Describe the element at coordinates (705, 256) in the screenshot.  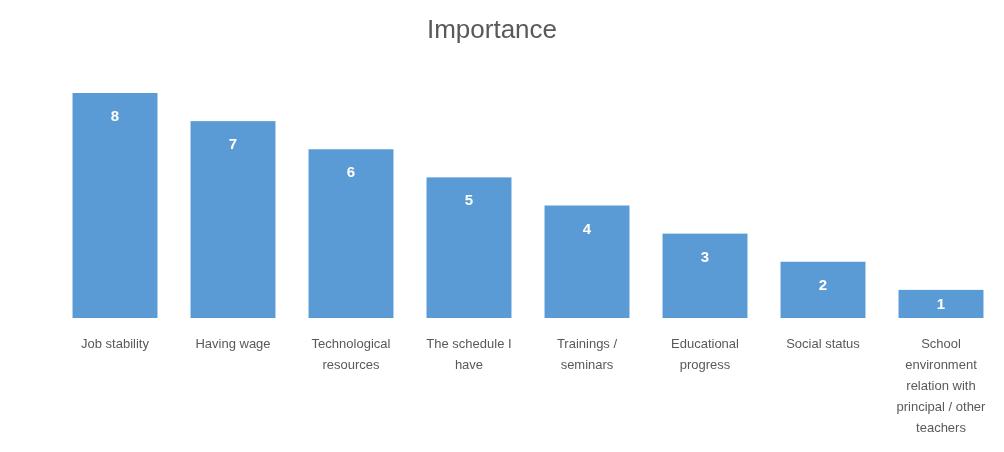
I see `data-label: 3` at that location.